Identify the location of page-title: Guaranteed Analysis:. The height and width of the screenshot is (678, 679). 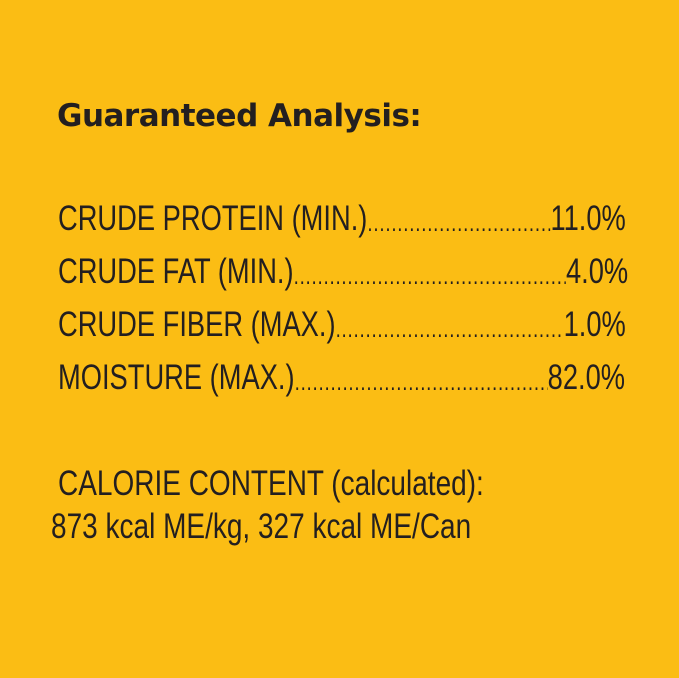
(239, 116).